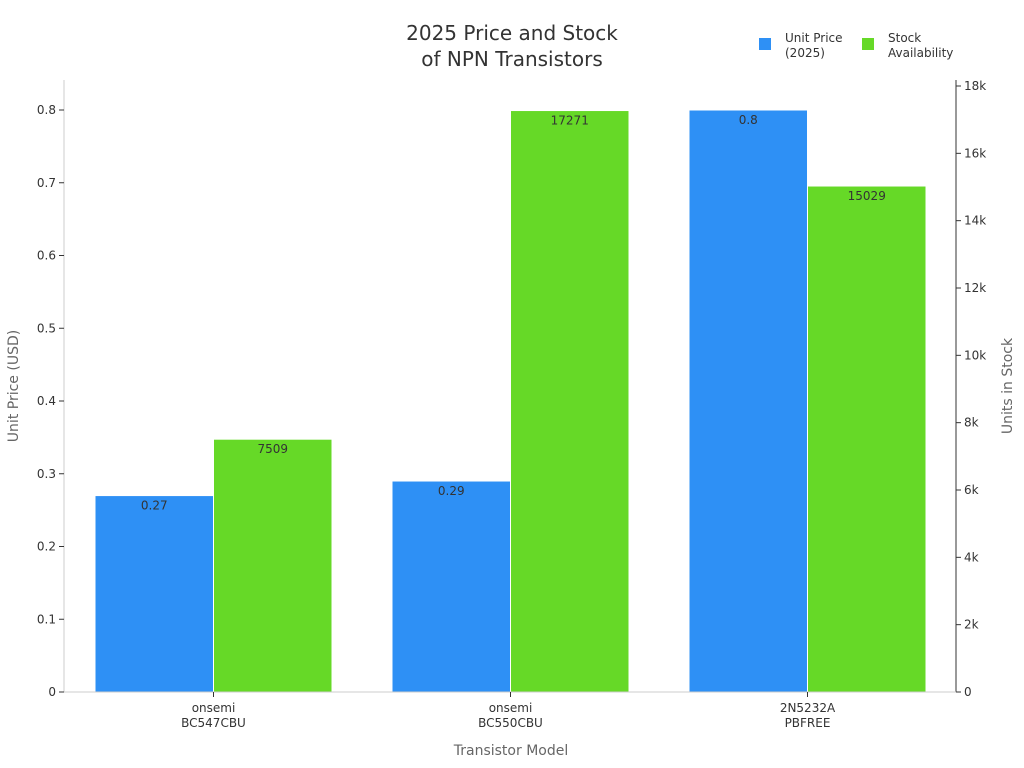 This screenshot has height=768, width=1024. Describe the element at coordinates (52, 692) in the screenshot. I see `left-tick-label-0: 0` at that location.